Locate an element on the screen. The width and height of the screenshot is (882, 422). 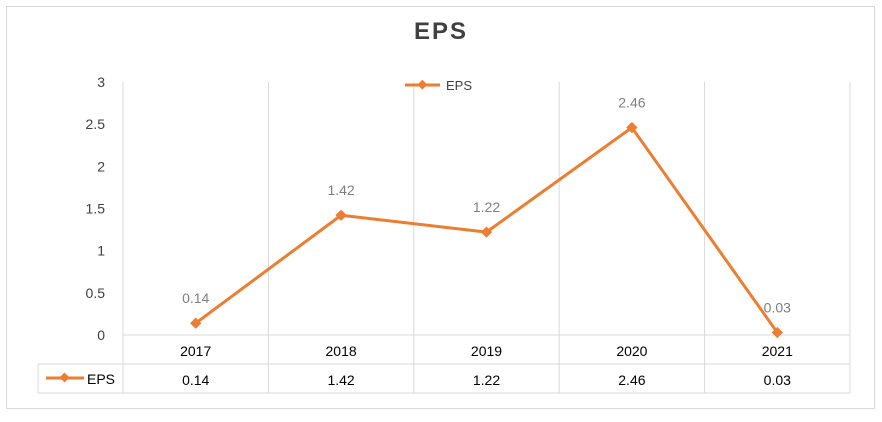
table-value-cell: 1.22 is located at coordinates (486, 380).